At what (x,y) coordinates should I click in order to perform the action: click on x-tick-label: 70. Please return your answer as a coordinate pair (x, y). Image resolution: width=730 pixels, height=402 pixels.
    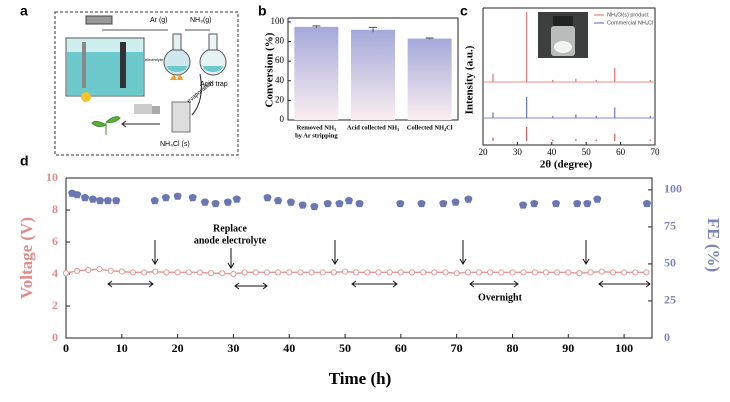
    Looking at the image, I should click on (457, 348).